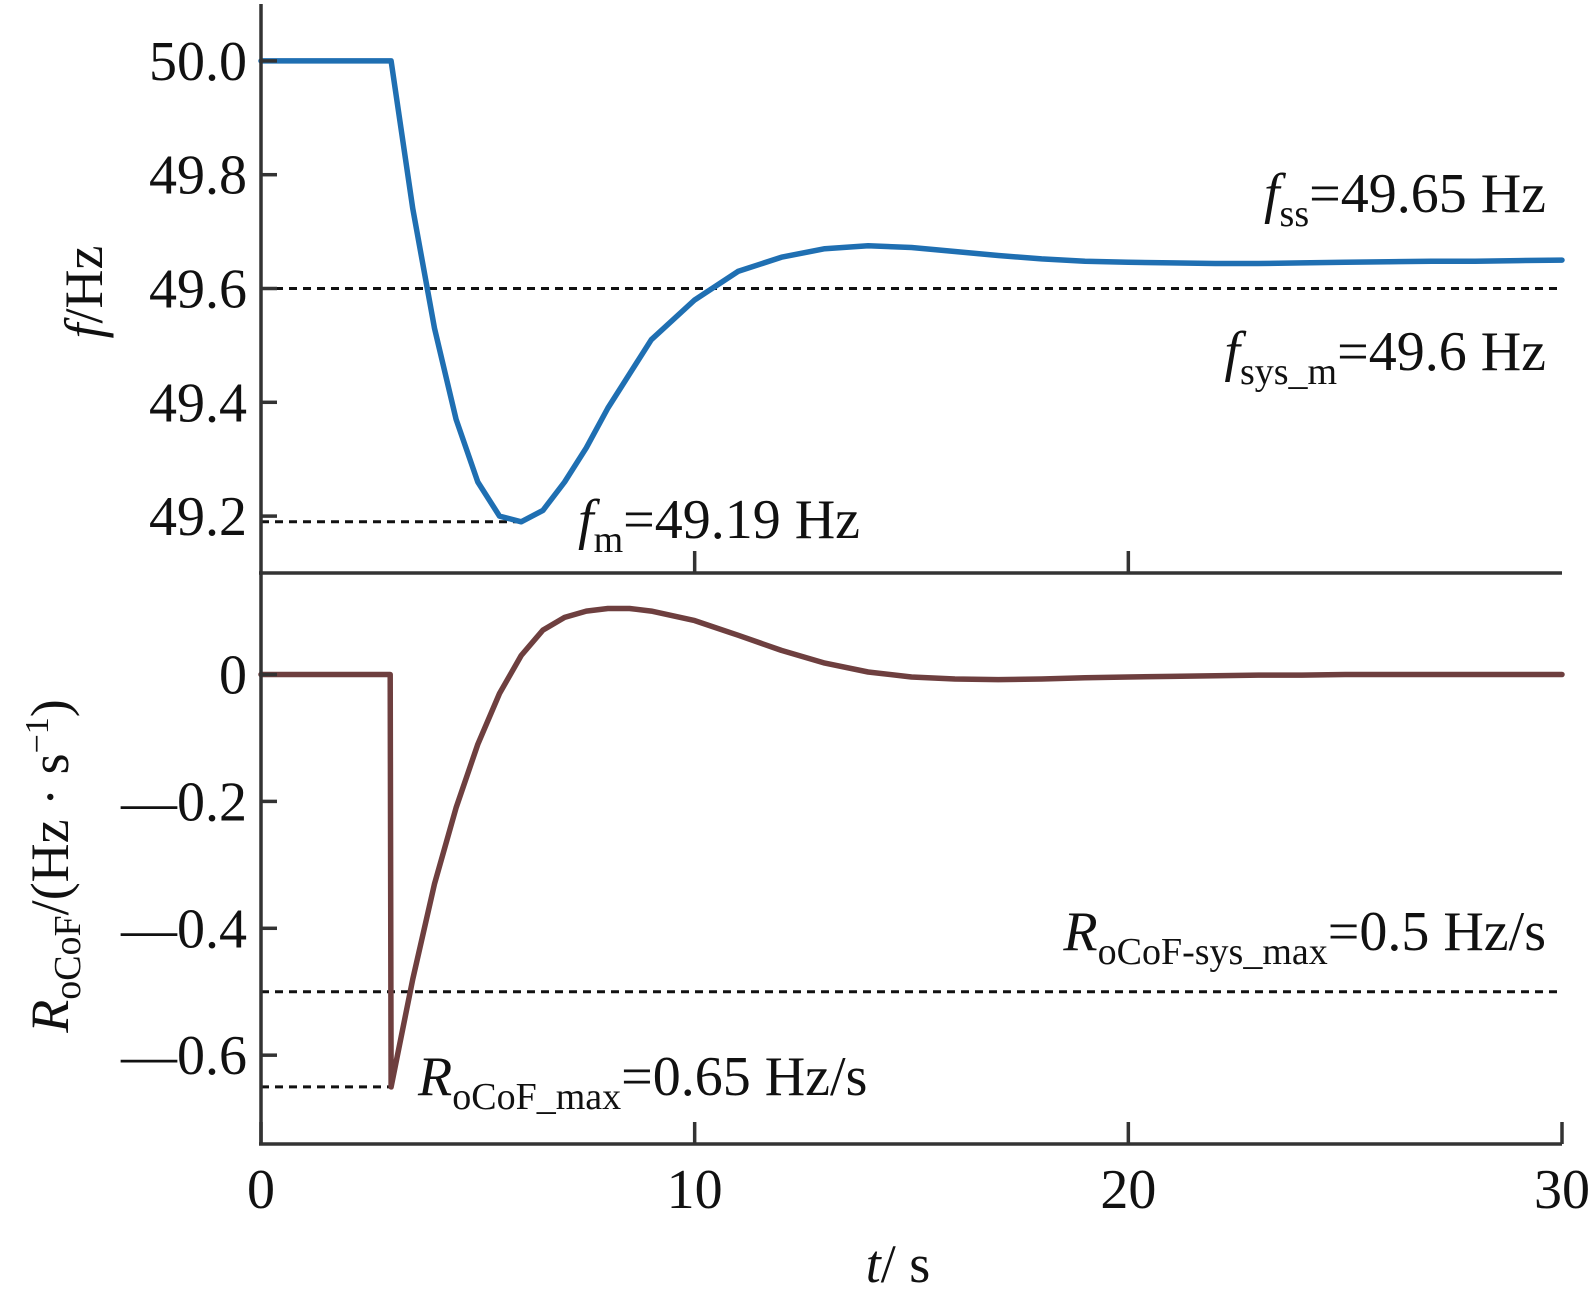 This screenshot has width=1592, height=1299. I want to click on rocof-y-axis-title: RoCoF/(Hz · s−1), so click(54, 866).